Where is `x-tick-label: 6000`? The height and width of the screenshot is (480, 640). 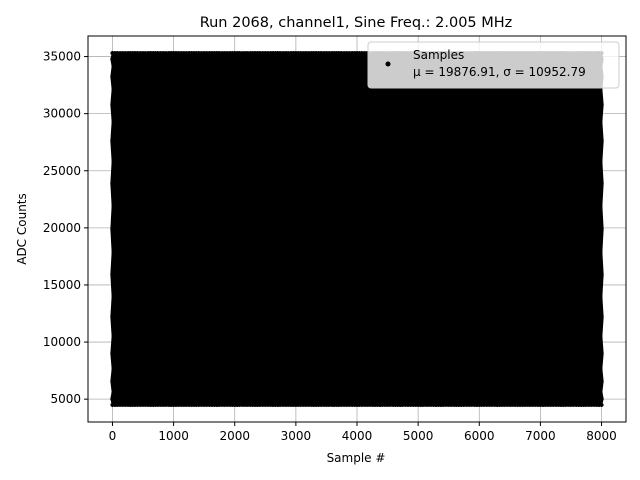
x-tick-label: 6000 is located at coordinates (479, 436).